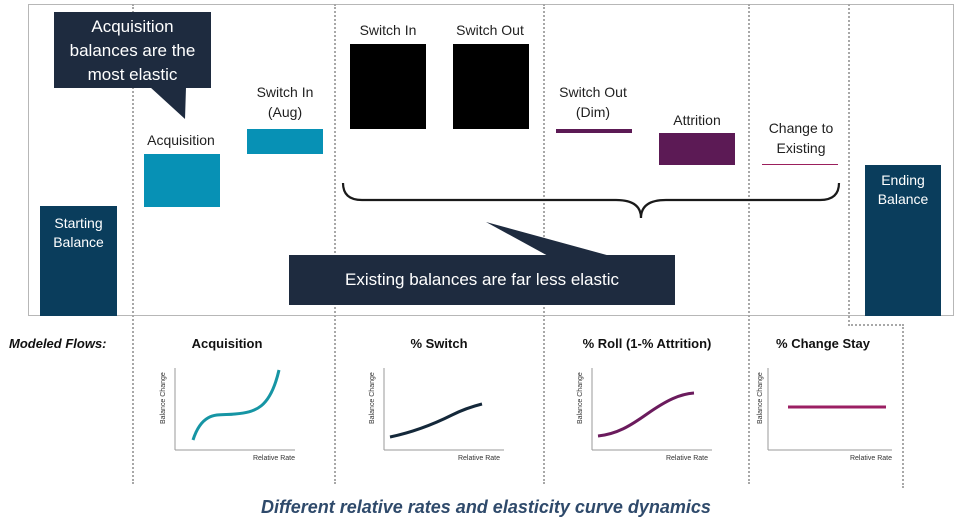  What do you see at coordinates (801, 138) in the screenshot?
I see `change-to-existing-label: Change to Existing` at bounding box center [801, 138].